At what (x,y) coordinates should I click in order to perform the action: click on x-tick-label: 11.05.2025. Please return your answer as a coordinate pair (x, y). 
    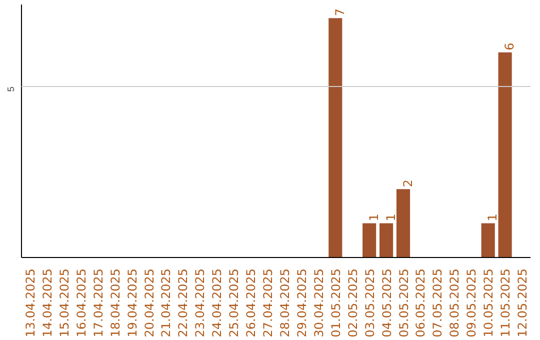
    Looking at the image, I should click on (505, 303).